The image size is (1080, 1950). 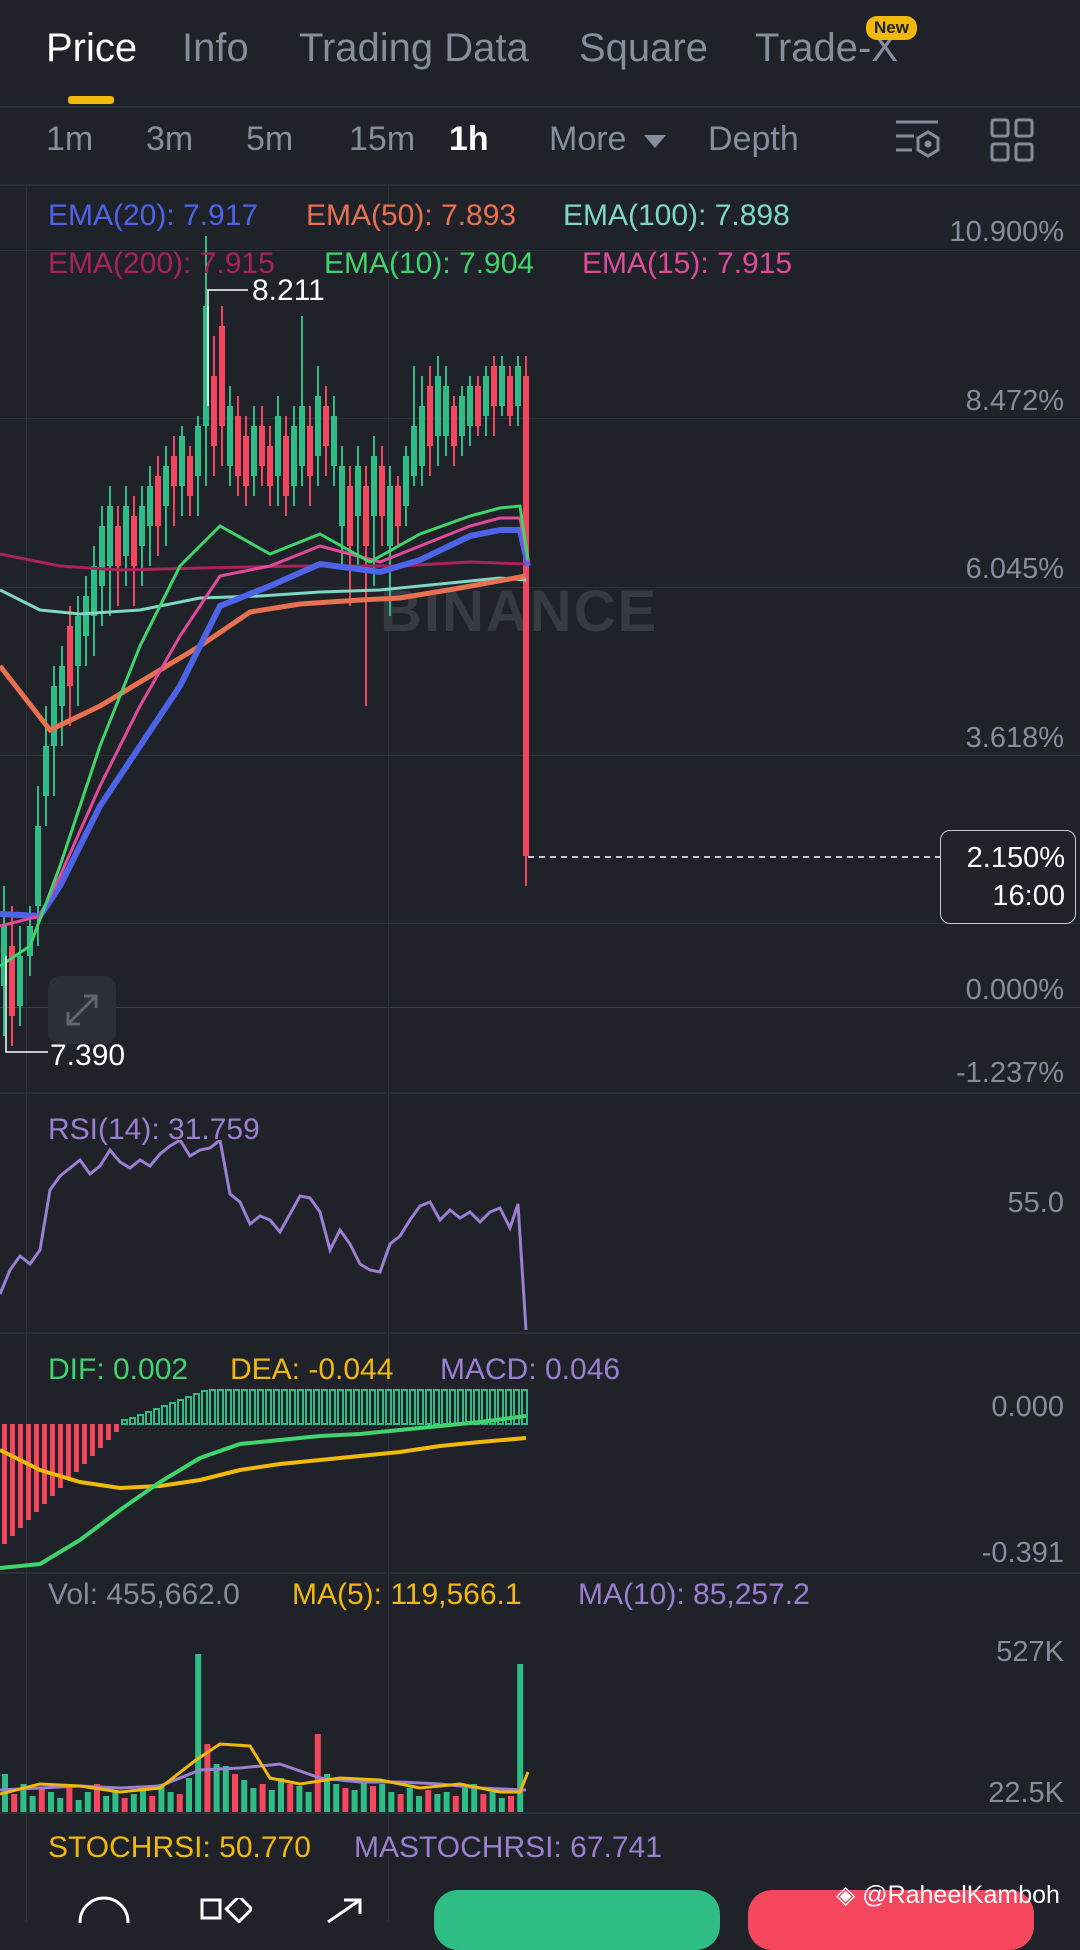 What do you see at coordinates (265, 736) in the screenshot?
I see `ema10-line` at bounding box center [265, 736].